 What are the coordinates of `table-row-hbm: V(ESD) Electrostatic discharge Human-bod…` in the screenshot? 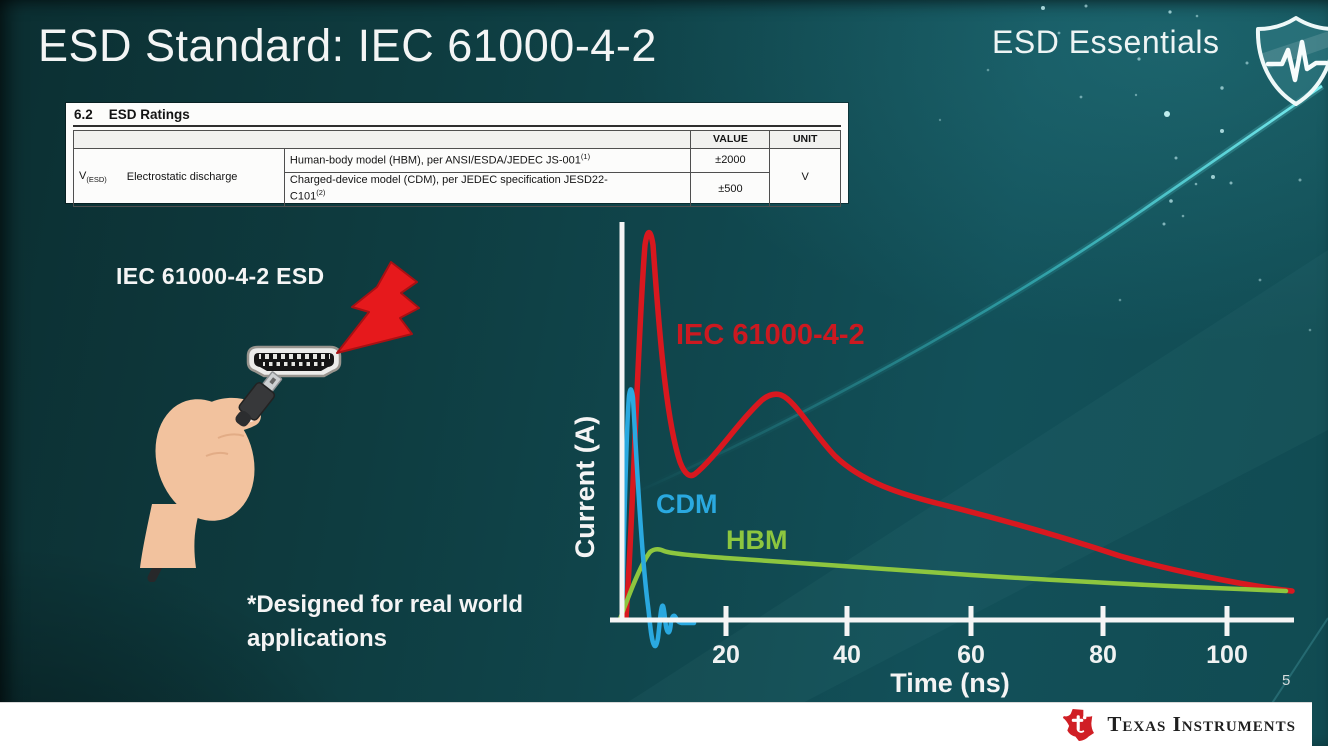 It's located at (457, 177).